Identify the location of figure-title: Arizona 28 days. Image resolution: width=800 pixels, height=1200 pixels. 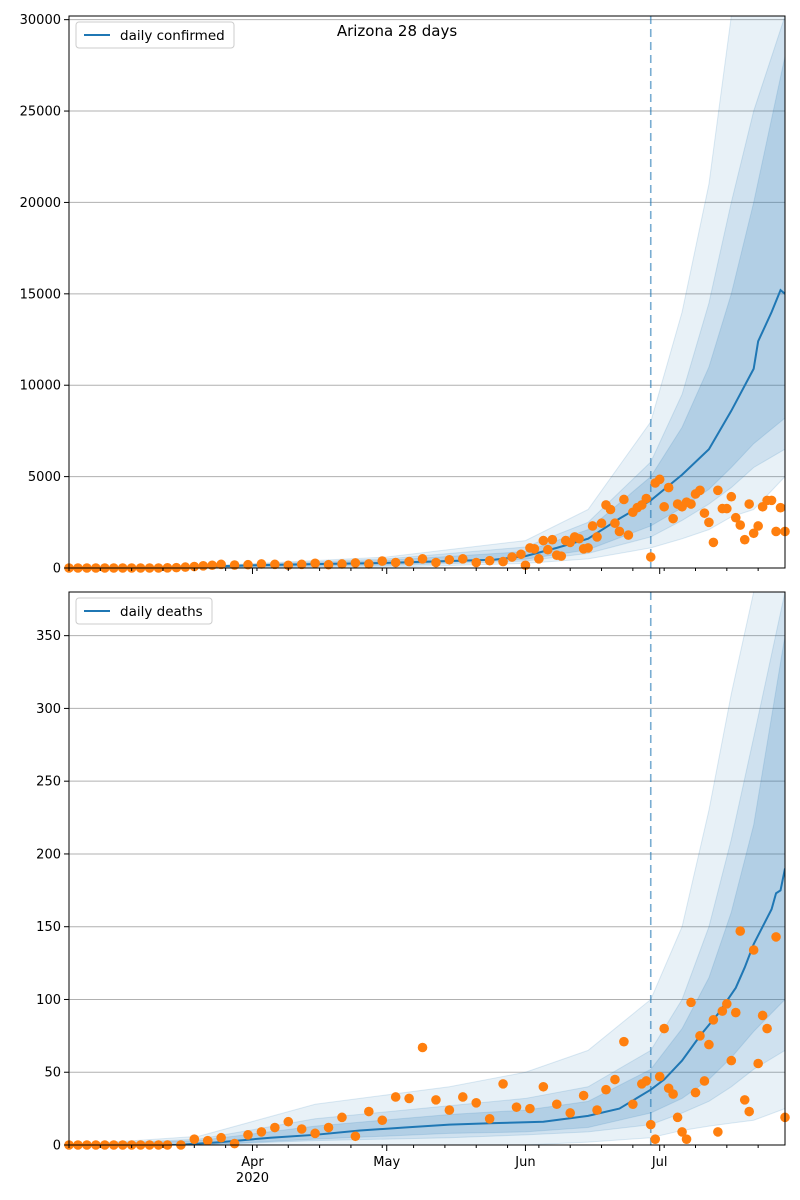
(397, 31).